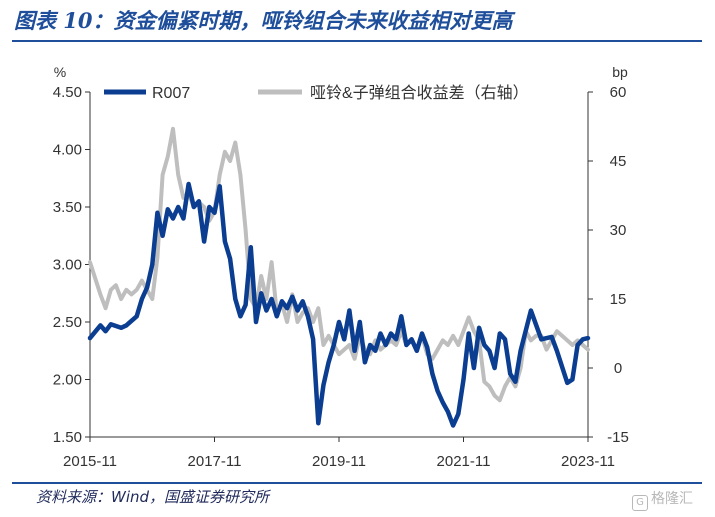 The width and height of the screenshot is (715, 517). I want to click on watermark: G 格隆汇, so click(662, 499).